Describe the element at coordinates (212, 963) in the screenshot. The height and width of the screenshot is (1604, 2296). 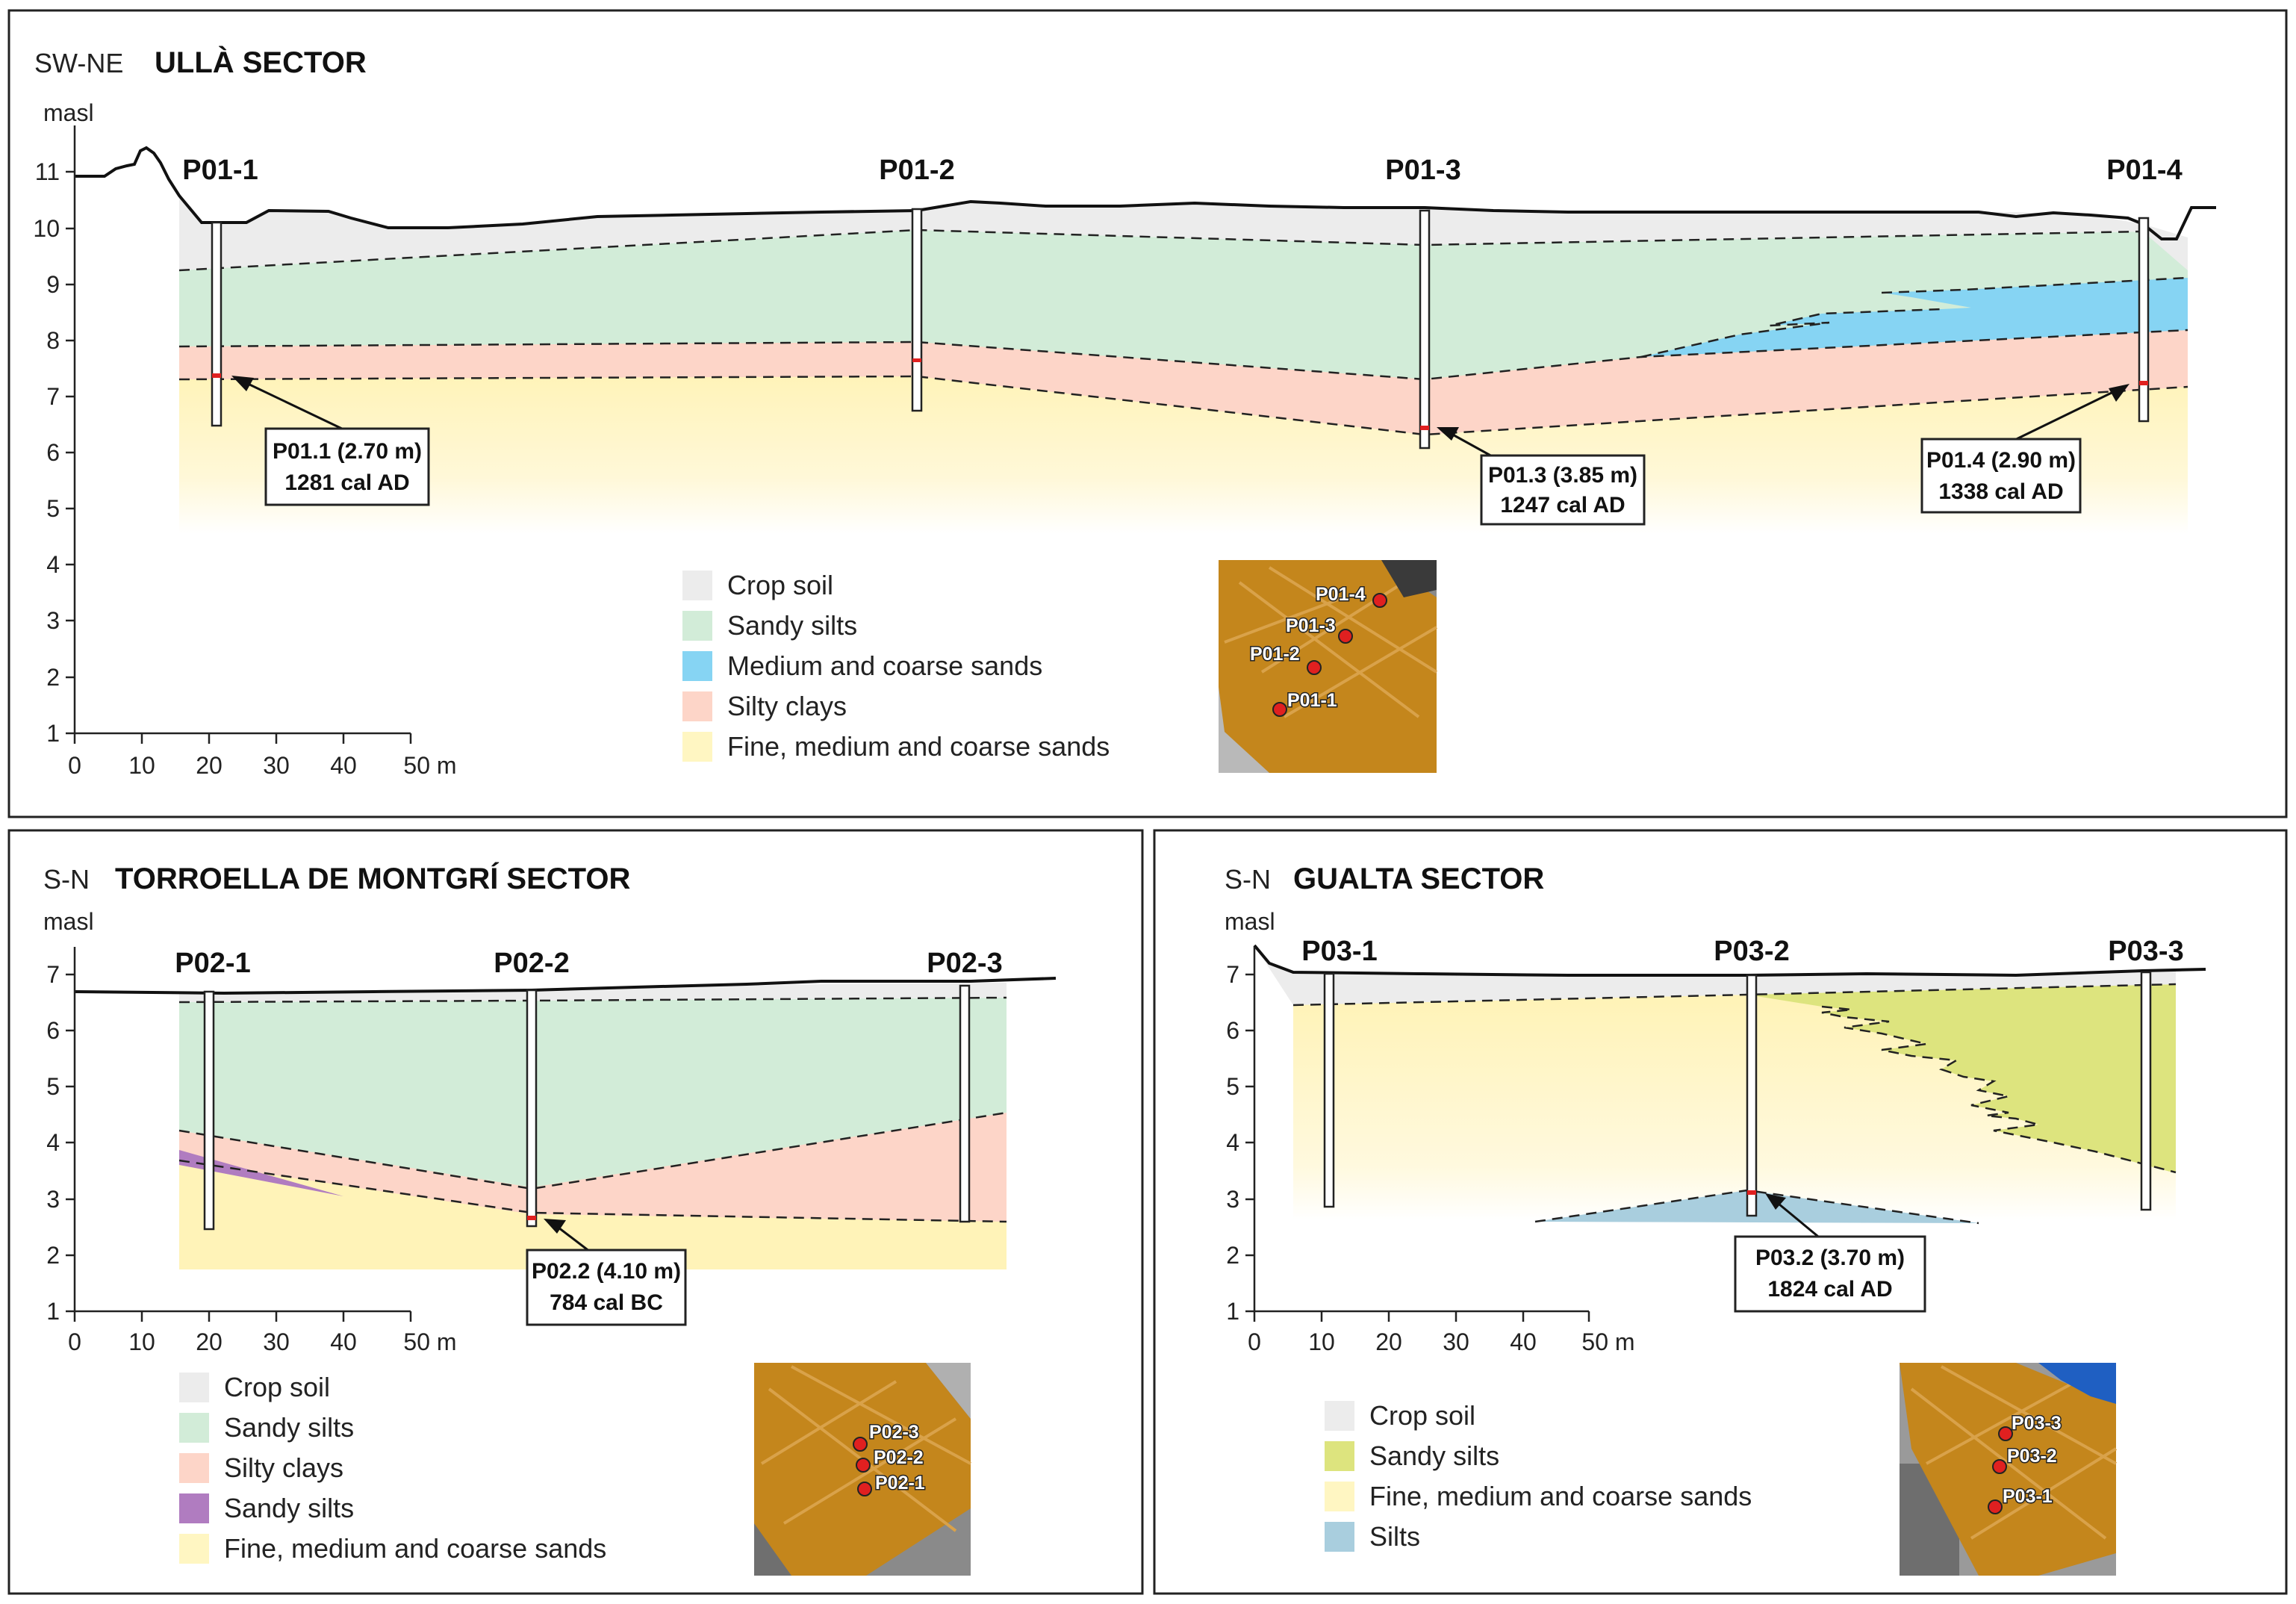
I see `core-label: P02-1` at that location.